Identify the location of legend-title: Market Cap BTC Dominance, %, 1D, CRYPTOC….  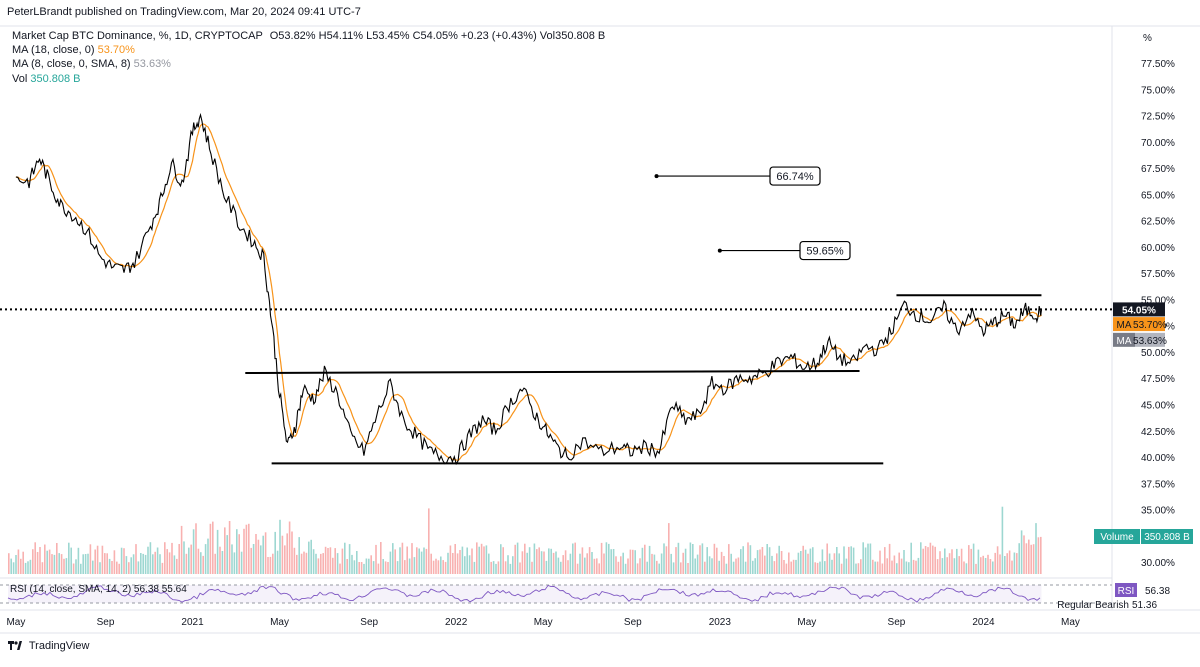
(137, 36).